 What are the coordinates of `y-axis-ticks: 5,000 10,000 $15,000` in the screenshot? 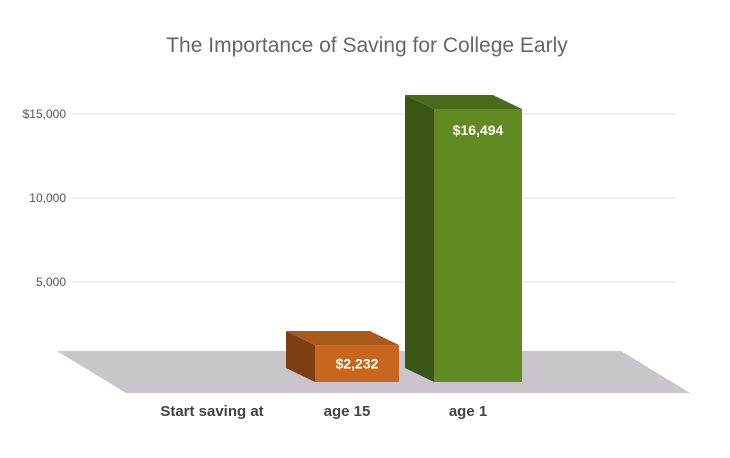 It's located at (45, 198).